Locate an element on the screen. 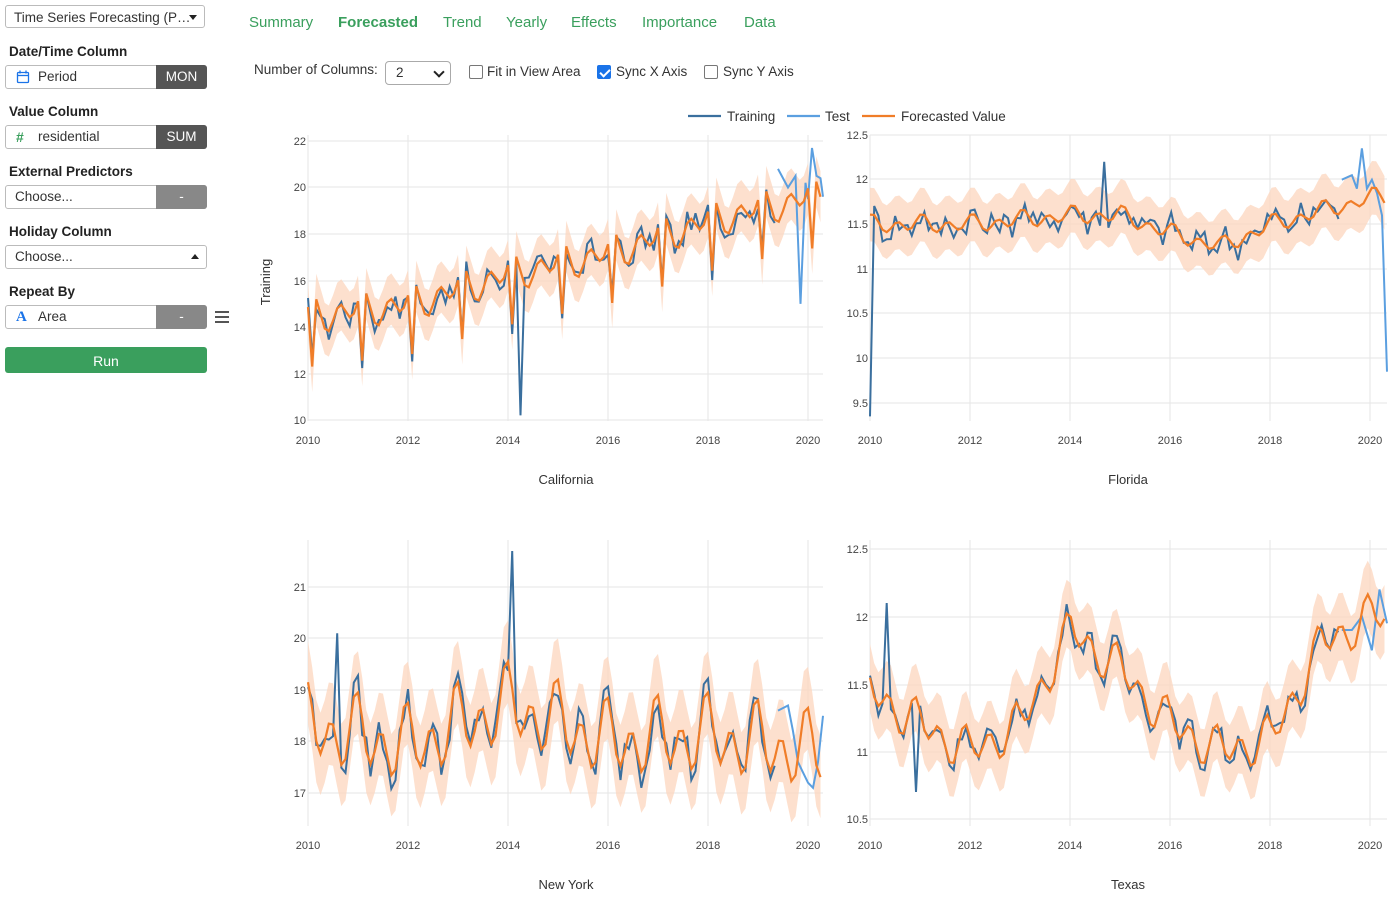 Image resolution: width=1400 pixels, height=905 pixels. tab-summary: Summary is located at coordinates (281, 22).